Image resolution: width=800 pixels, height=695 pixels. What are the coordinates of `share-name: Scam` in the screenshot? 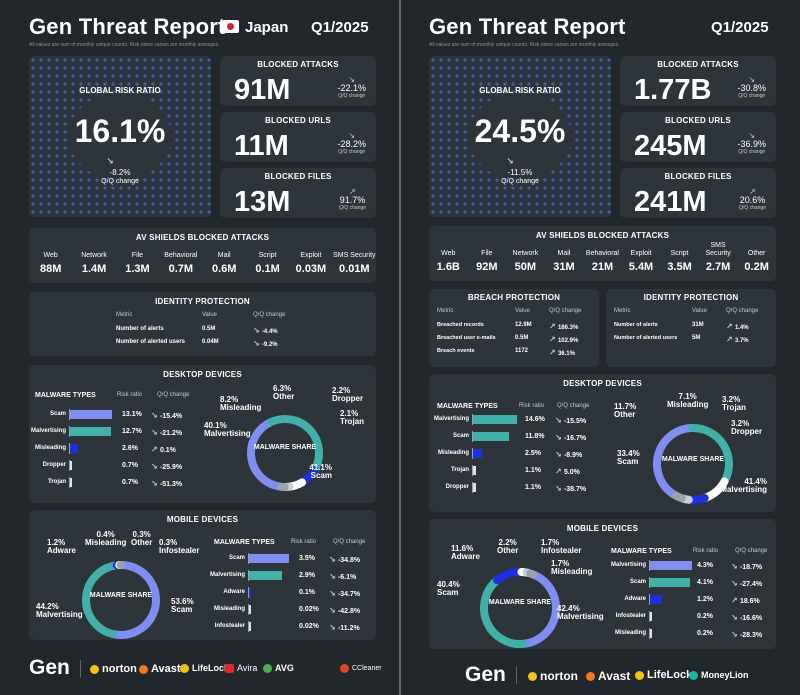 It's located at (321, 476).